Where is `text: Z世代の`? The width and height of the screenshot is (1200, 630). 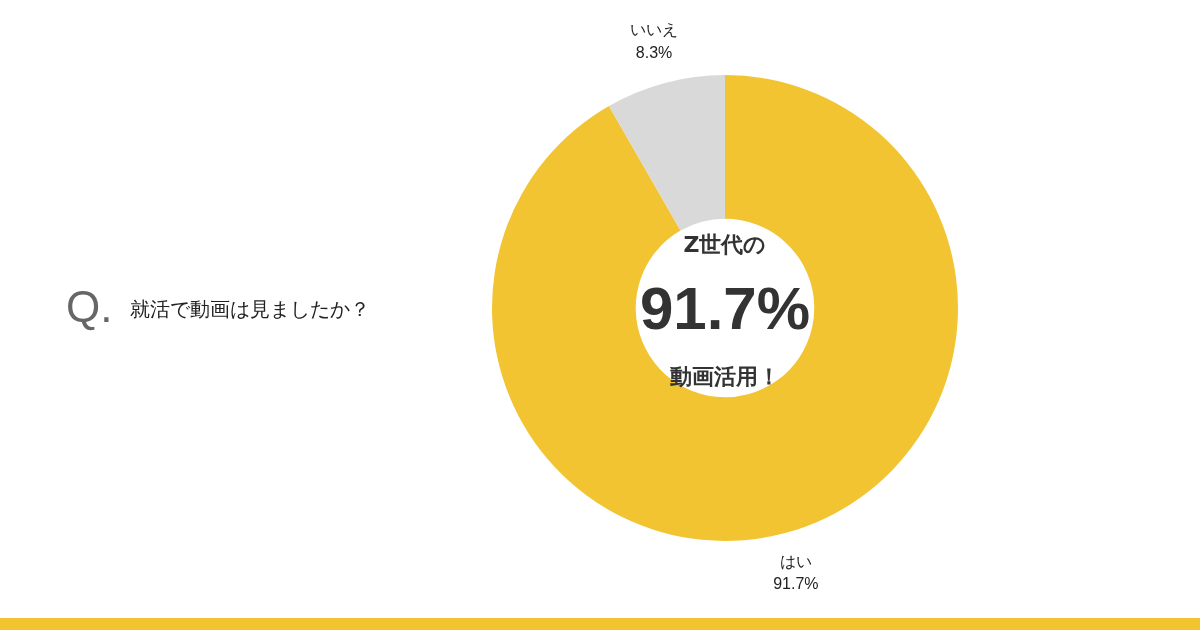
text: Z世代の is located at coordinates (725, 244).